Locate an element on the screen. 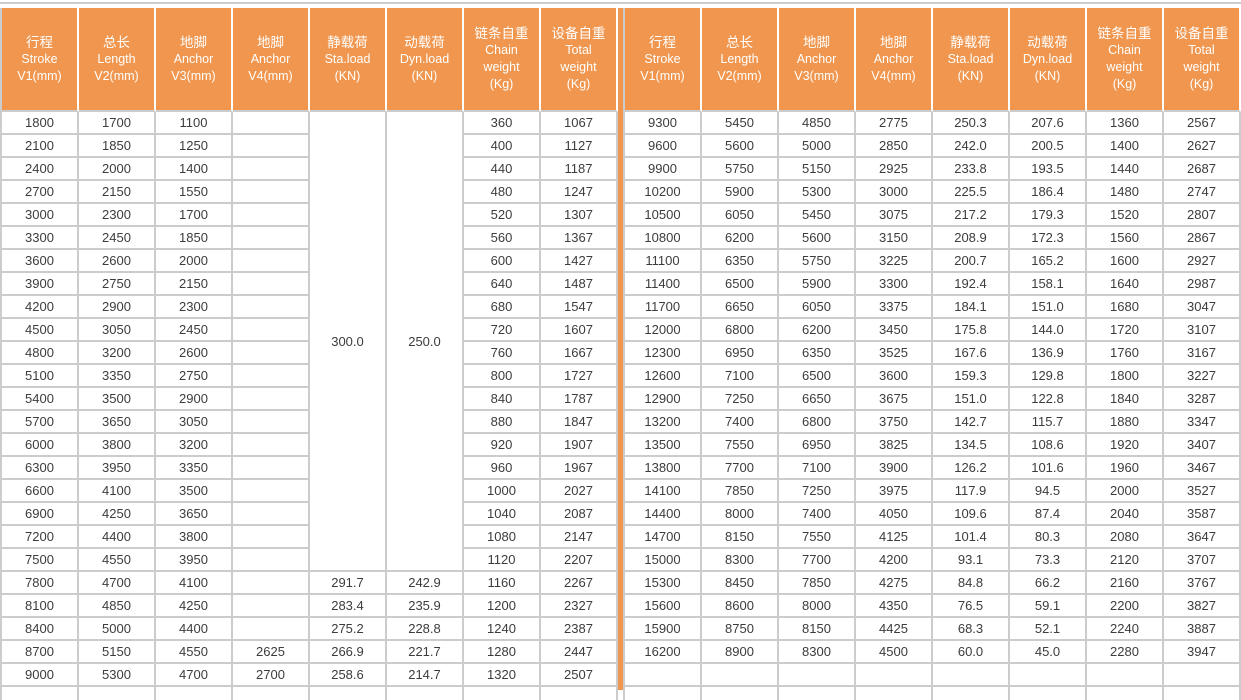 Image resolution: width=1241 pixels, height=700 pixels. table-cell: 2027 is located at coordinates (579, 491).